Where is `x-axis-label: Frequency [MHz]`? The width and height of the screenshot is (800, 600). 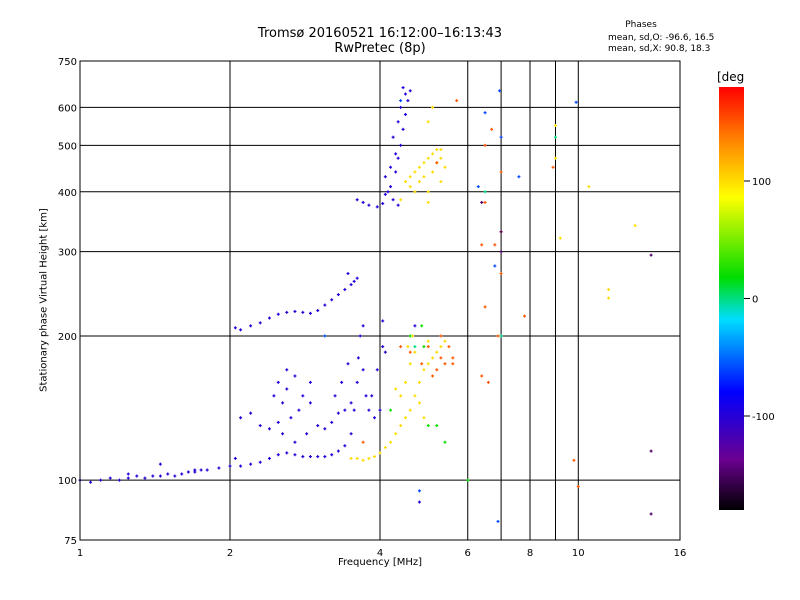 x-axis-label: Frequency [MHz] is located at coordinates (380, 562).